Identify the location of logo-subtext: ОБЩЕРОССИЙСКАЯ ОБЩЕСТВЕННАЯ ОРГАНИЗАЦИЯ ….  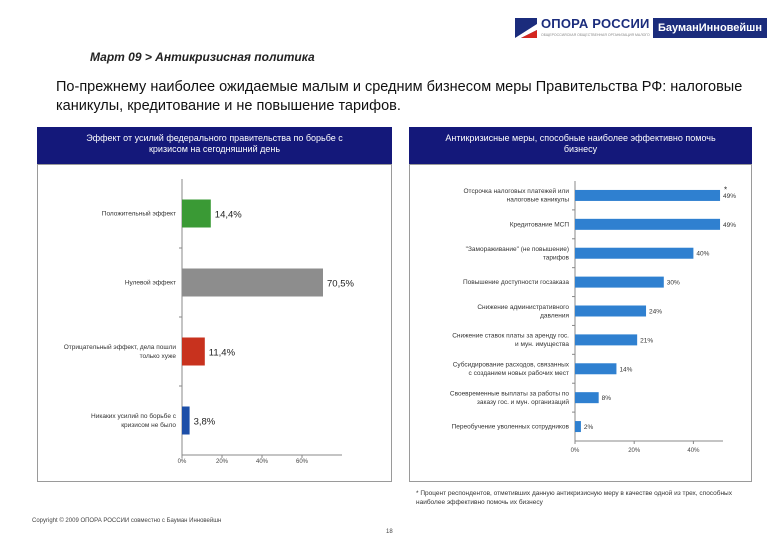
(596, 35).